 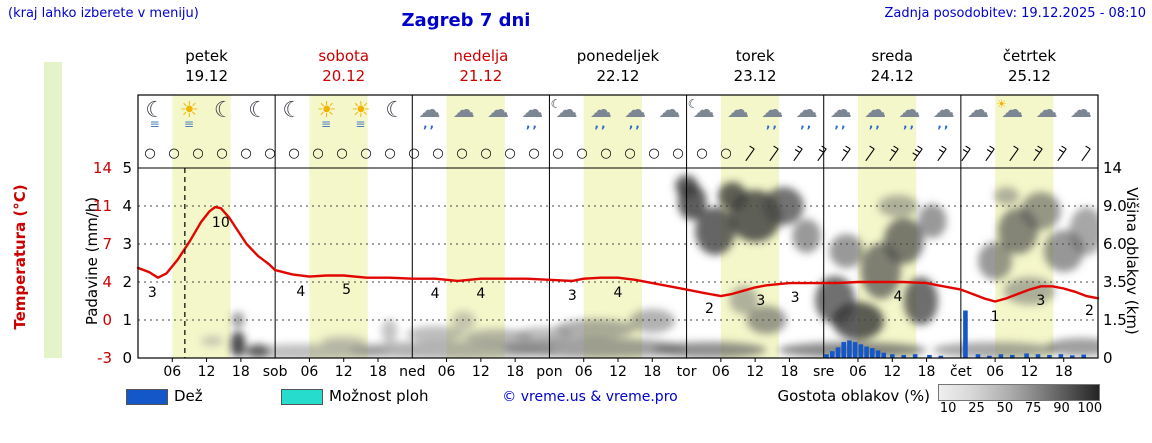 I want to click on day-name-sreda: sreda, so click(x=892, y=56).